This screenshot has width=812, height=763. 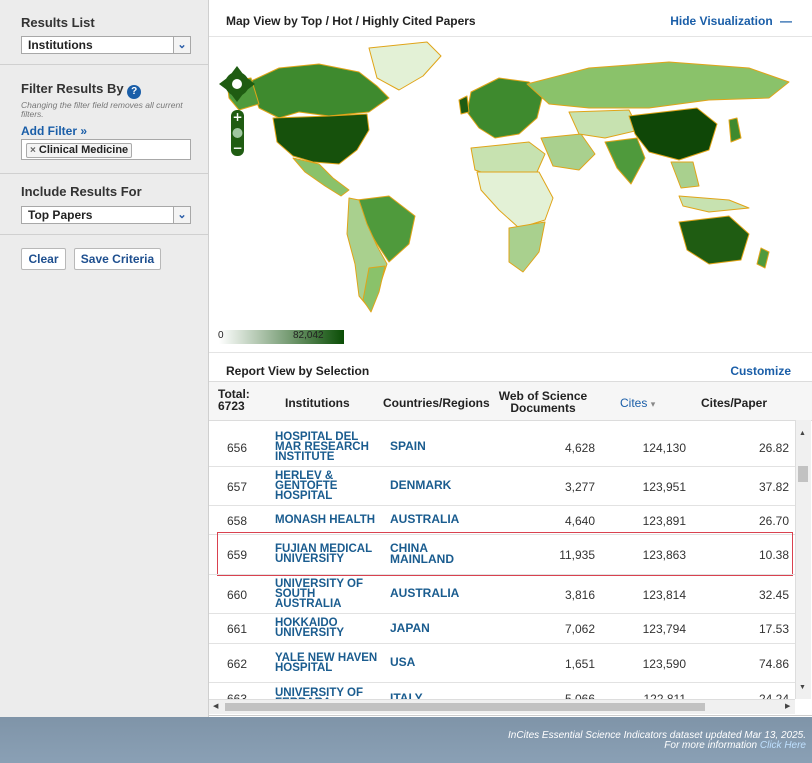 What do you see at coordinates (685, 175) in the screenshot?
I see `map-se-asia` at bounding box center [685, 175].